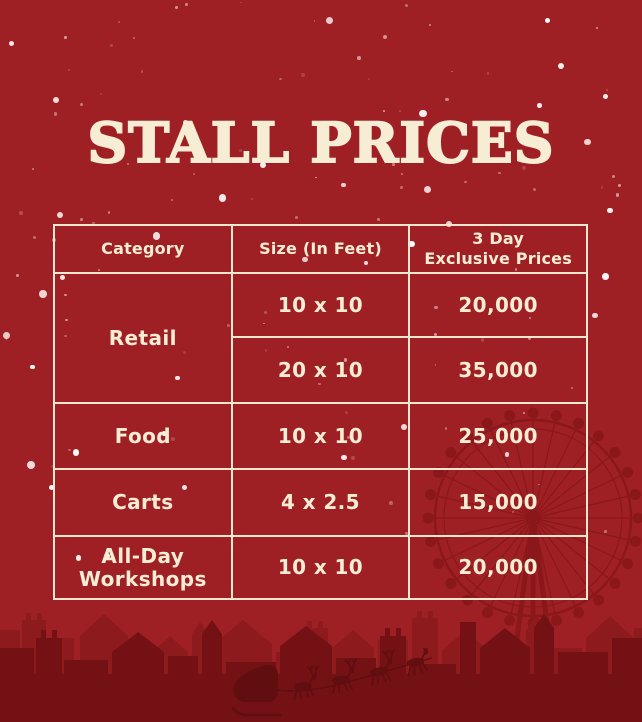 Image resolution: width=642 pixels, height=722 pixels. Describe the element at coordinates (498, 370) in the screenshot. I see `price-cell: 35,000` at that location.